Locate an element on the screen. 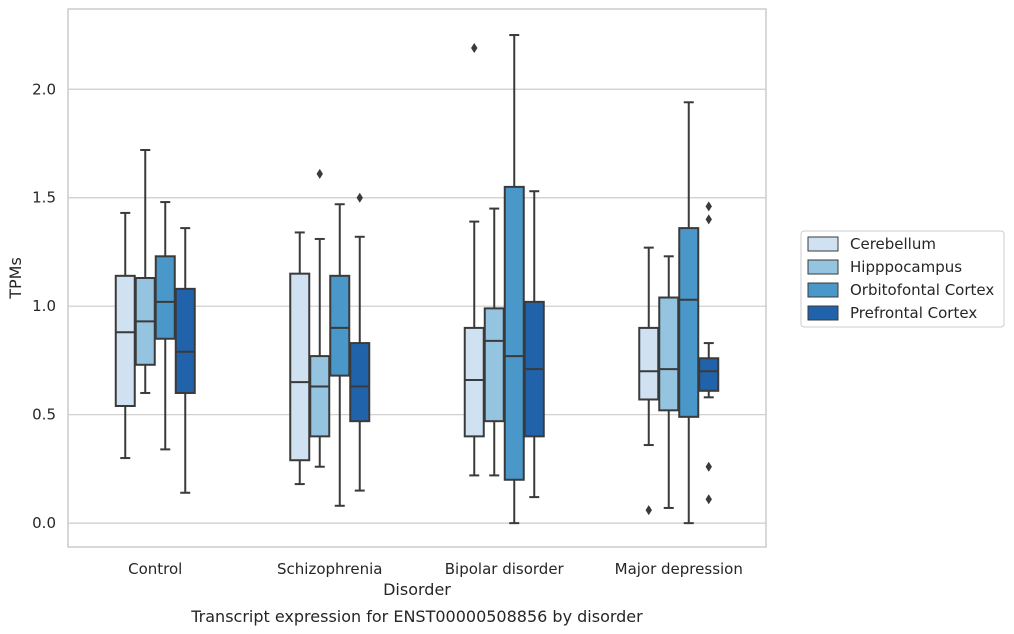 This screenshot has width=1014, height=634. legend-frame is located at coordinates (902, 279).